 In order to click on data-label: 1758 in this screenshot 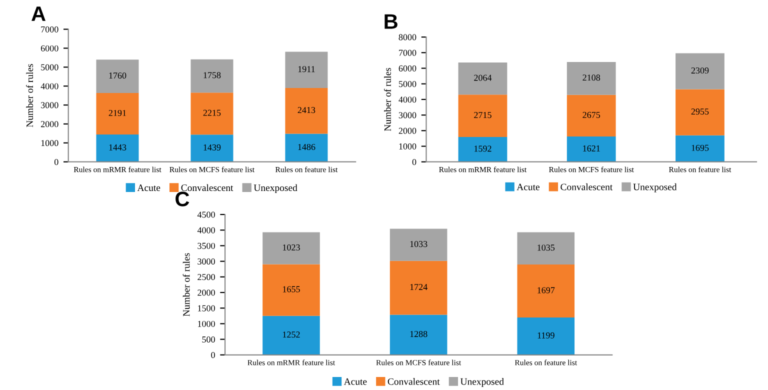, I will do `click(212, 75)`.